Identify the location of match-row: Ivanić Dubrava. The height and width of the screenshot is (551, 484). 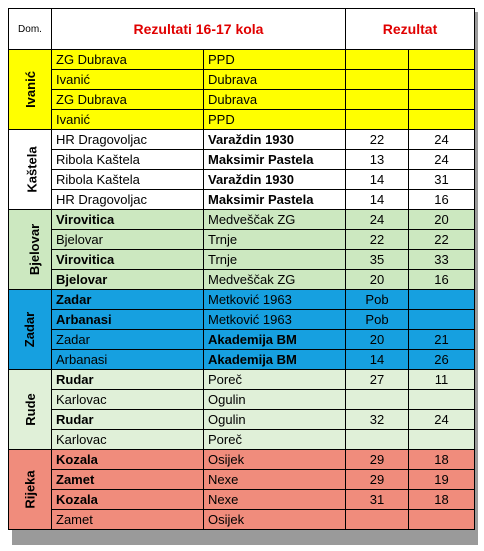
(242, 79).